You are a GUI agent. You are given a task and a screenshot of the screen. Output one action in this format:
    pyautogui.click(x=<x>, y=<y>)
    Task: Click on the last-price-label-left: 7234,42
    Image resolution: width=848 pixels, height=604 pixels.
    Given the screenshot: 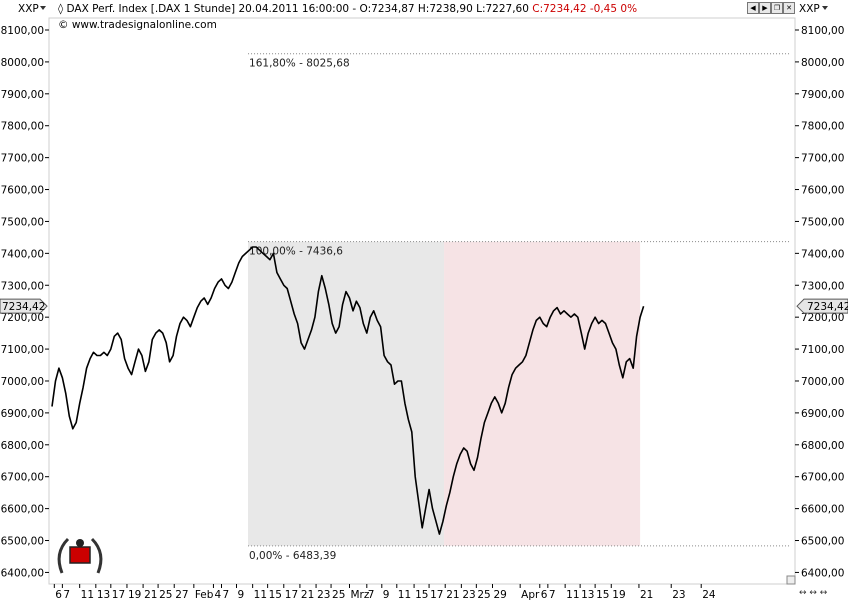 What is the action you would take?
    pyautogui.click(x=23, y=307)
    